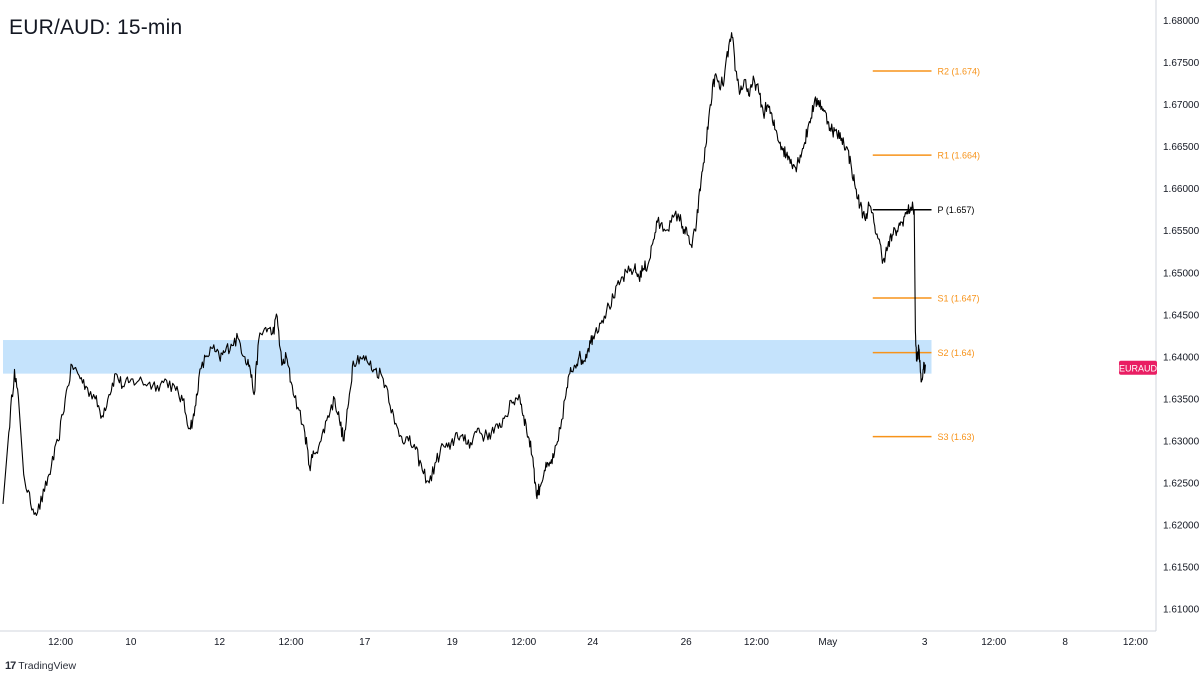 Image resolution: width=1200 pixels, height=680 pixels. Describe the element at coordinates (1181, 63) in the screenshot. I see `price-tick-label: 1.67500` at that location.